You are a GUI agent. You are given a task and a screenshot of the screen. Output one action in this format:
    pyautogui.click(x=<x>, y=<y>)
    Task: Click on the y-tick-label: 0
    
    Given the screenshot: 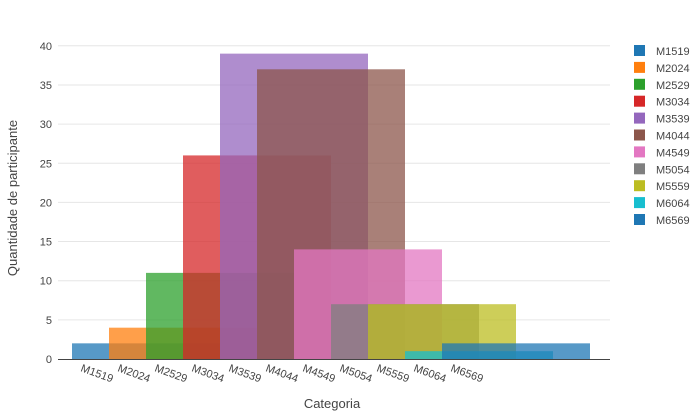 What is the action you would take?
    pyautogui.click(x=49, y=360)
    